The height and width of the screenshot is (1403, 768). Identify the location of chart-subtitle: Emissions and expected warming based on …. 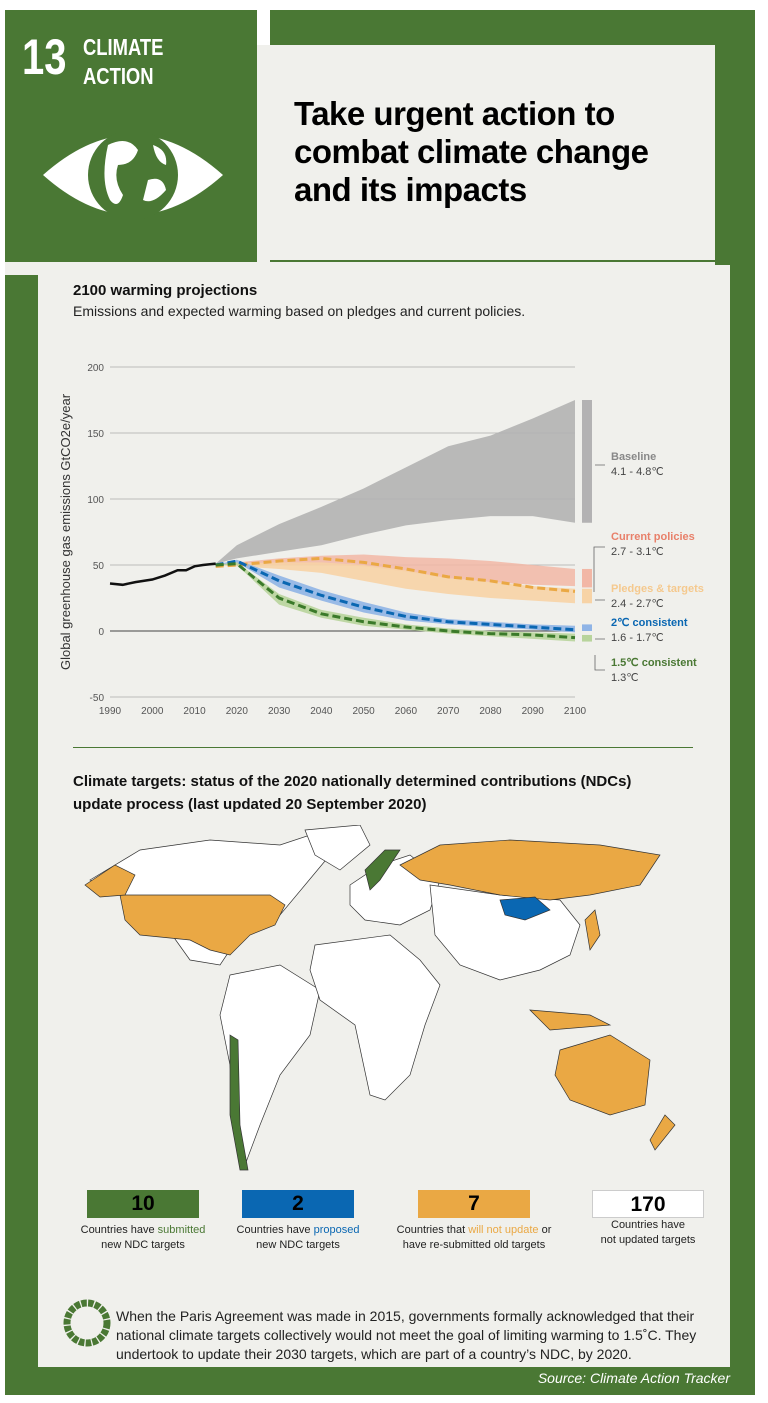
(299, 311).